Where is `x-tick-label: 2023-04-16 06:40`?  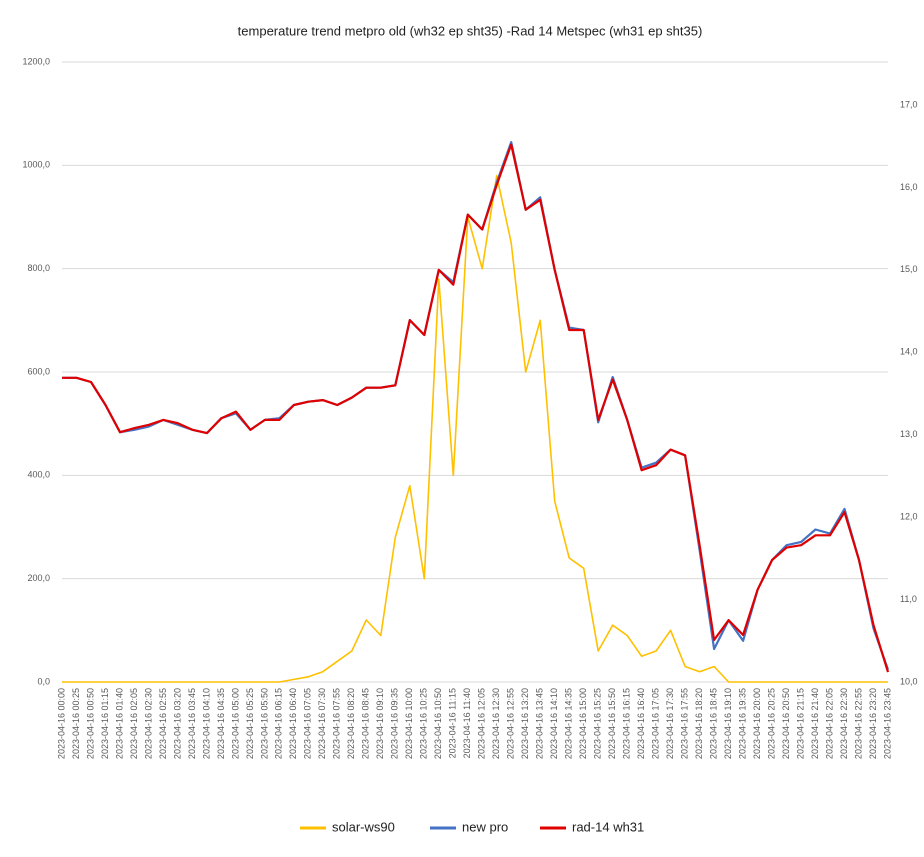 x-tick-label: 2023-04-16 06:40 is located at coordinates (293, 723).